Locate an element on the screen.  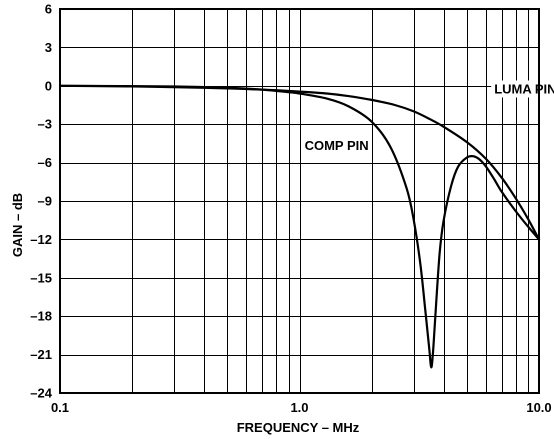
y-tick-label: –21 is located at coordinates (41, 354).